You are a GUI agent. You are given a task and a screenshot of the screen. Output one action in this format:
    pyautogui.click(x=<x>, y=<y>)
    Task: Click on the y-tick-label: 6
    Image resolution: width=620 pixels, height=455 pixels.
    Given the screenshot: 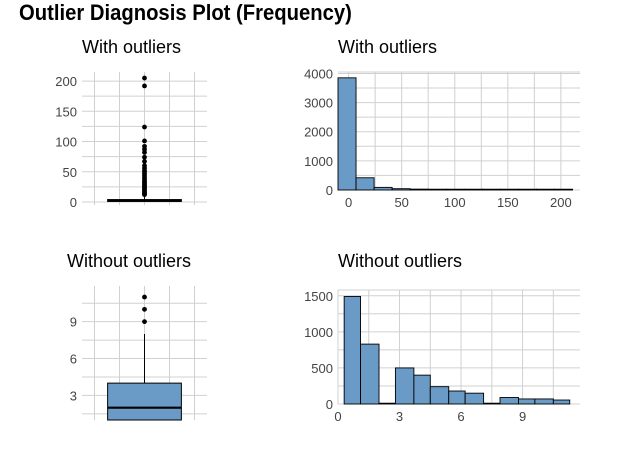 What is the action you would take?
    pyautogui.click(x=73, y=359)
    